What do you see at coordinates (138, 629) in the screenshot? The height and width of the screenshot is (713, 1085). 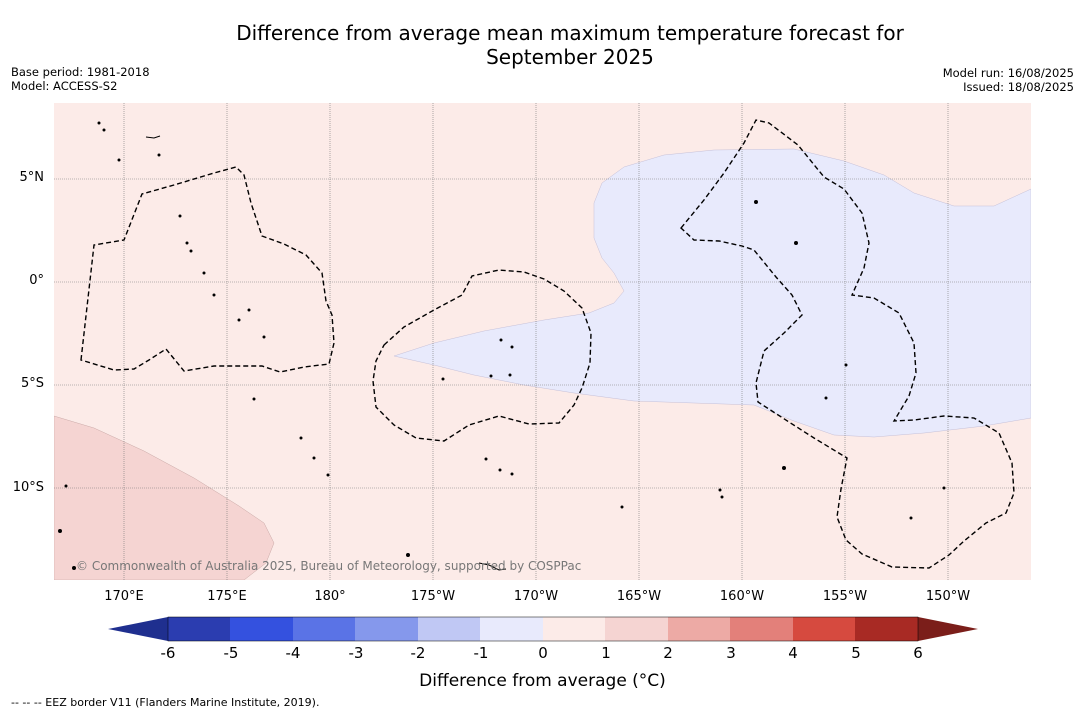 I see `colorbar-extend-low` at bounding box center [138, 629].